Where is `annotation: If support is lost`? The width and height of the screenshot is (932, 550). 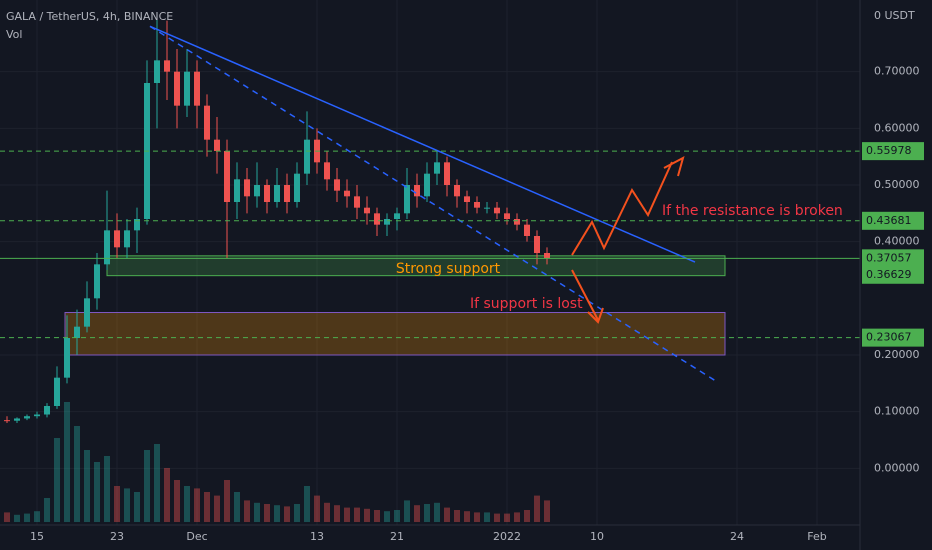
annotation: If support is lost is located at coordinates (526, 304).